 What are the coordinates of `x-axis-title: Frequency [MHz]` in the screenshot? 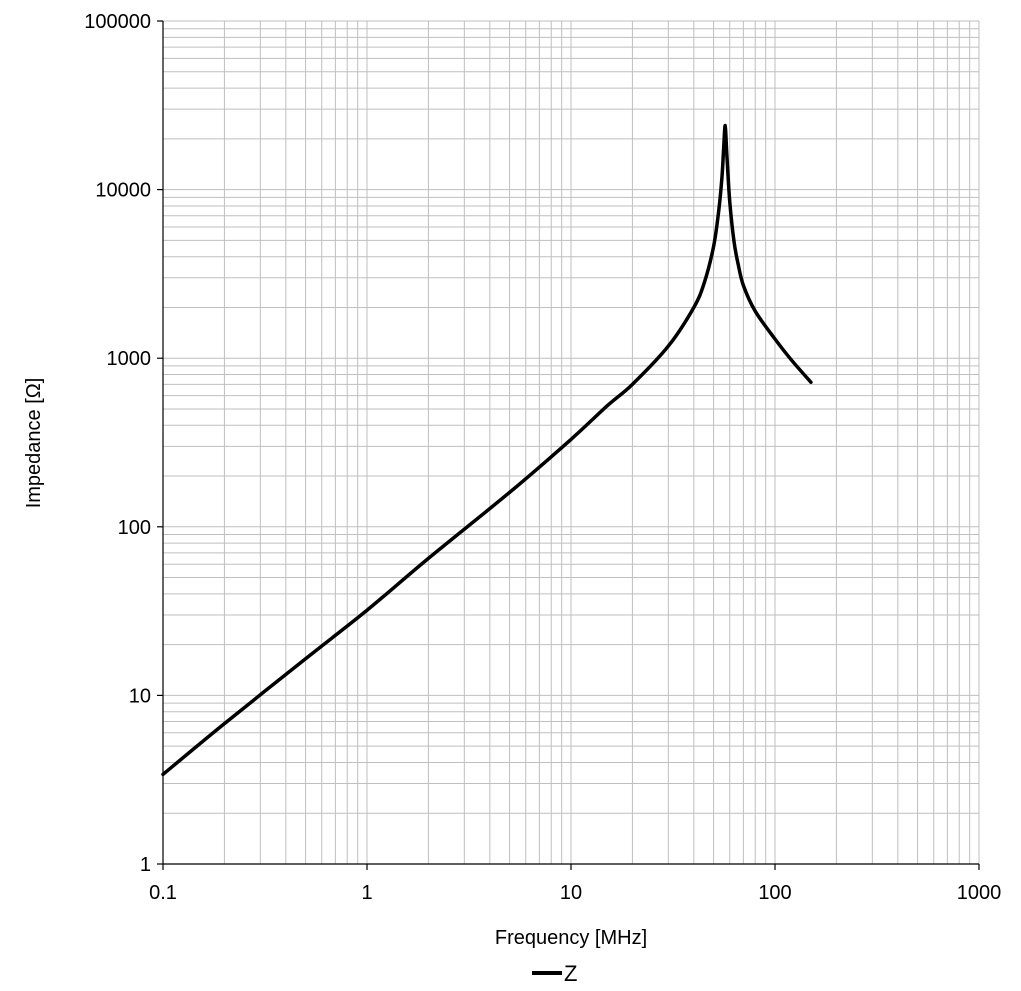 It's located at (571, 938).